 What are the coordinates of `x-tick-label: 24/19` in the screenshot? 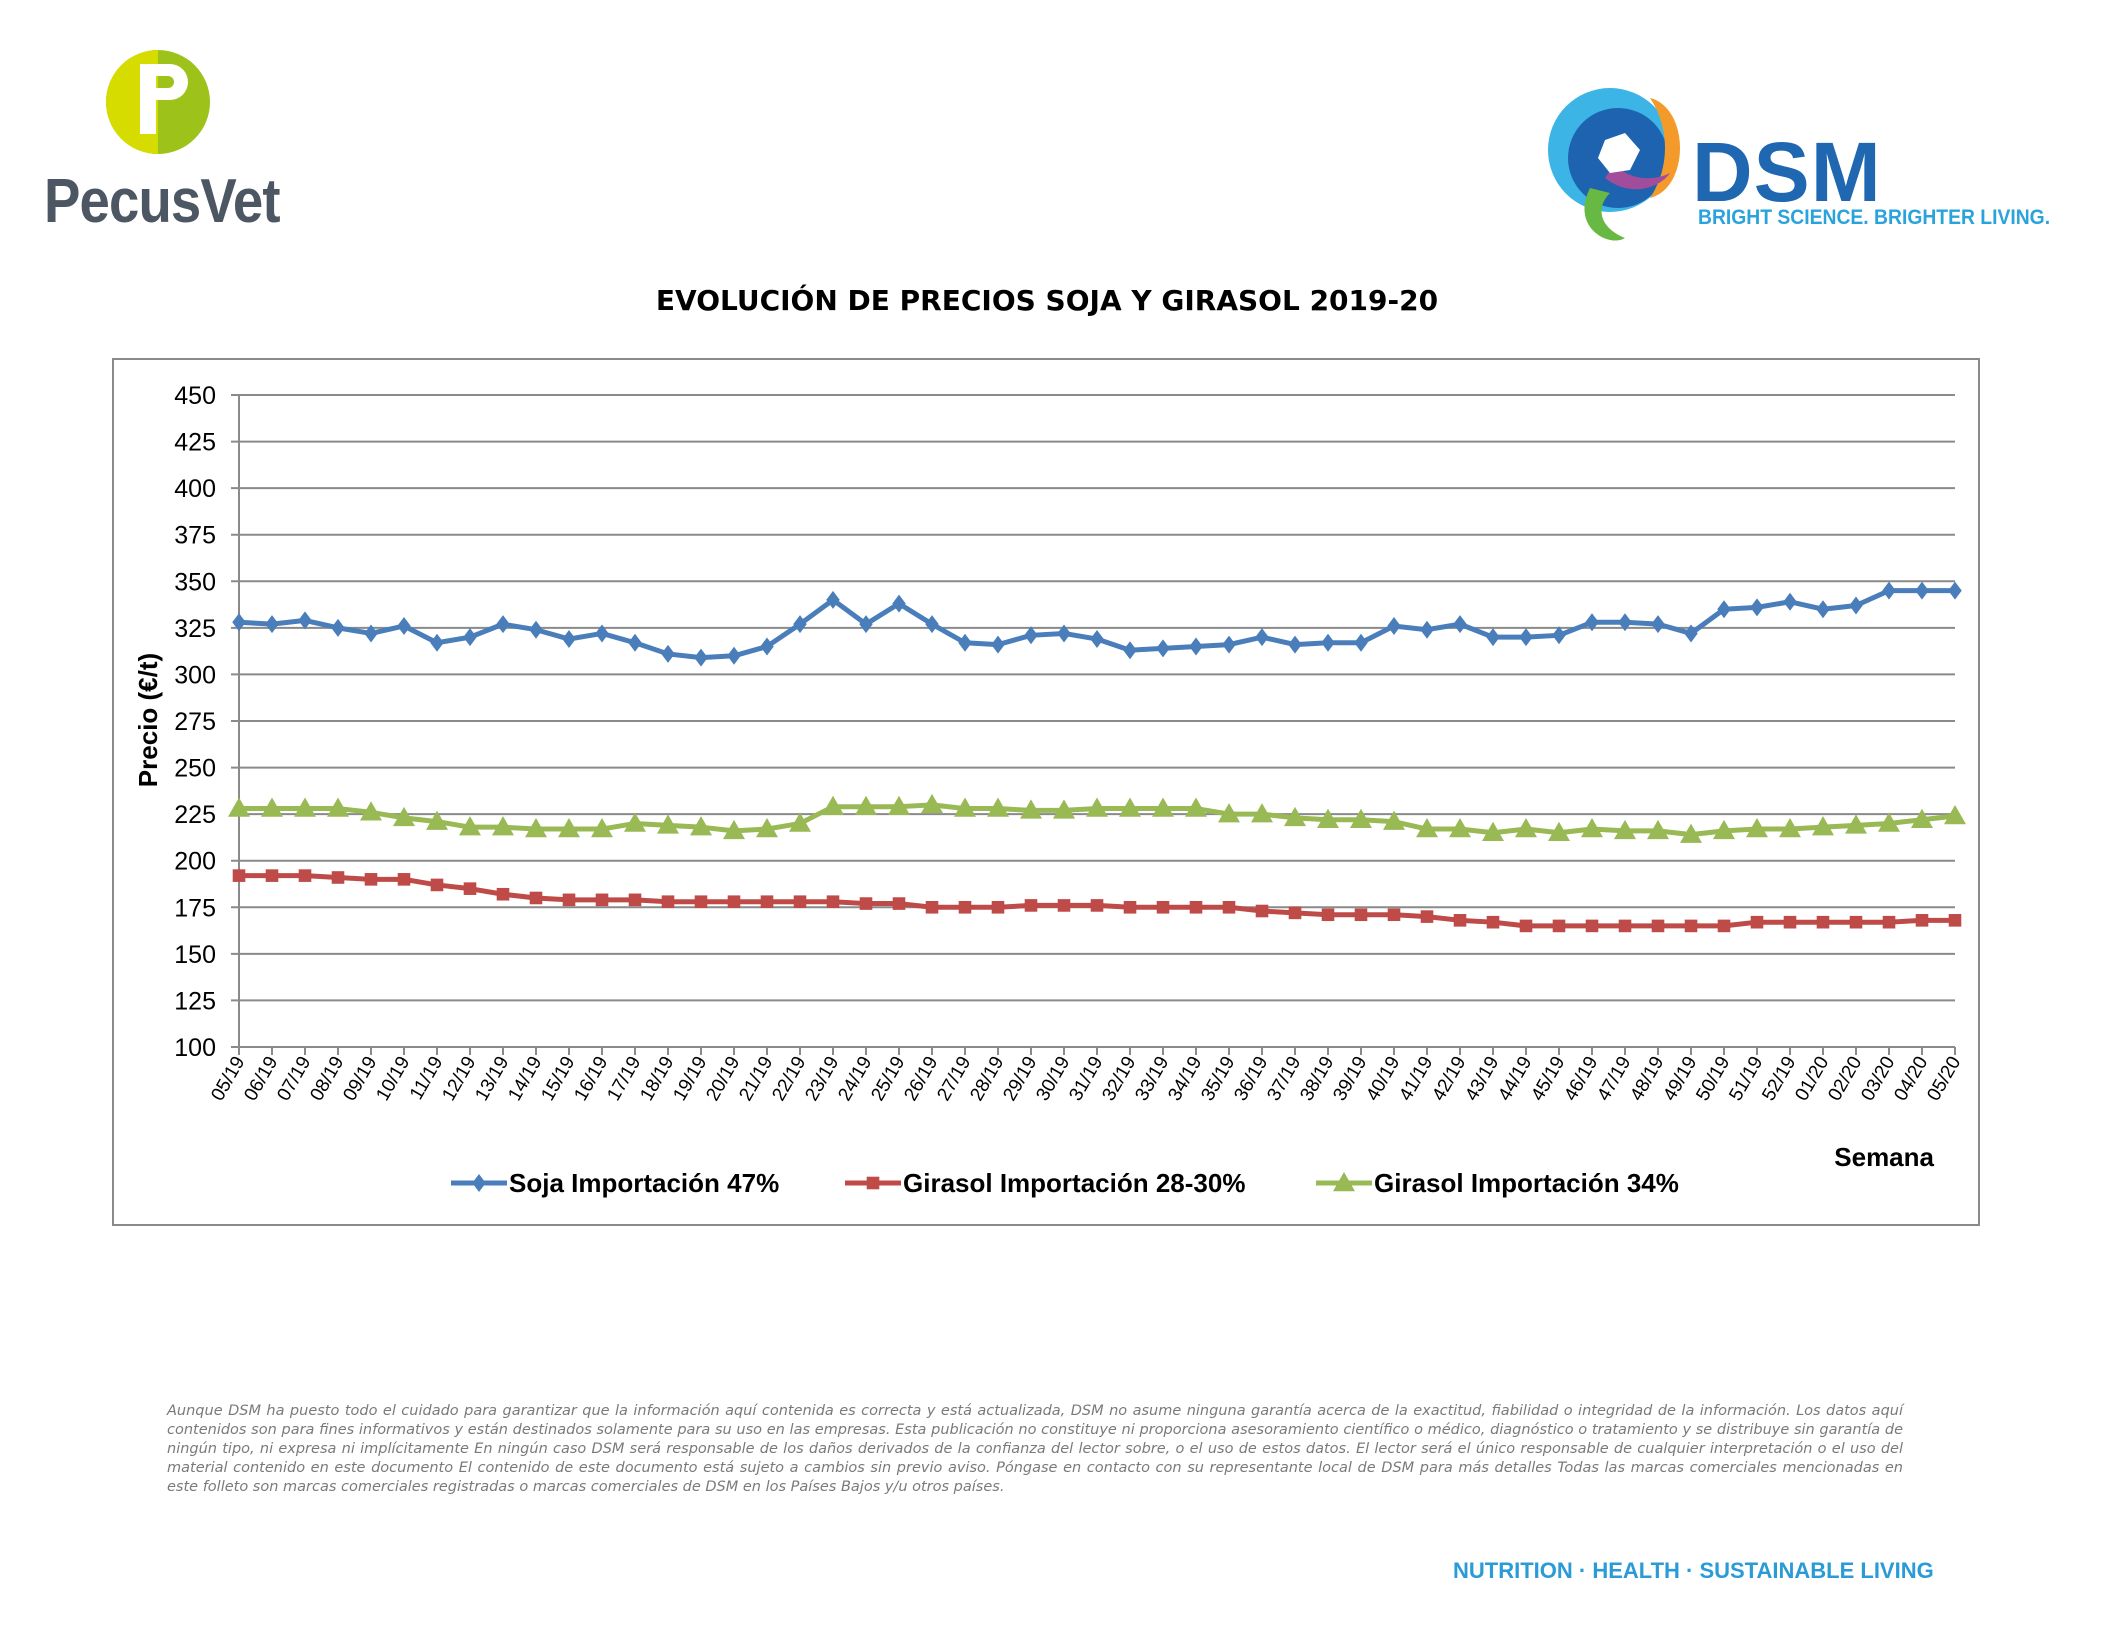 It's located at (855, 1079).